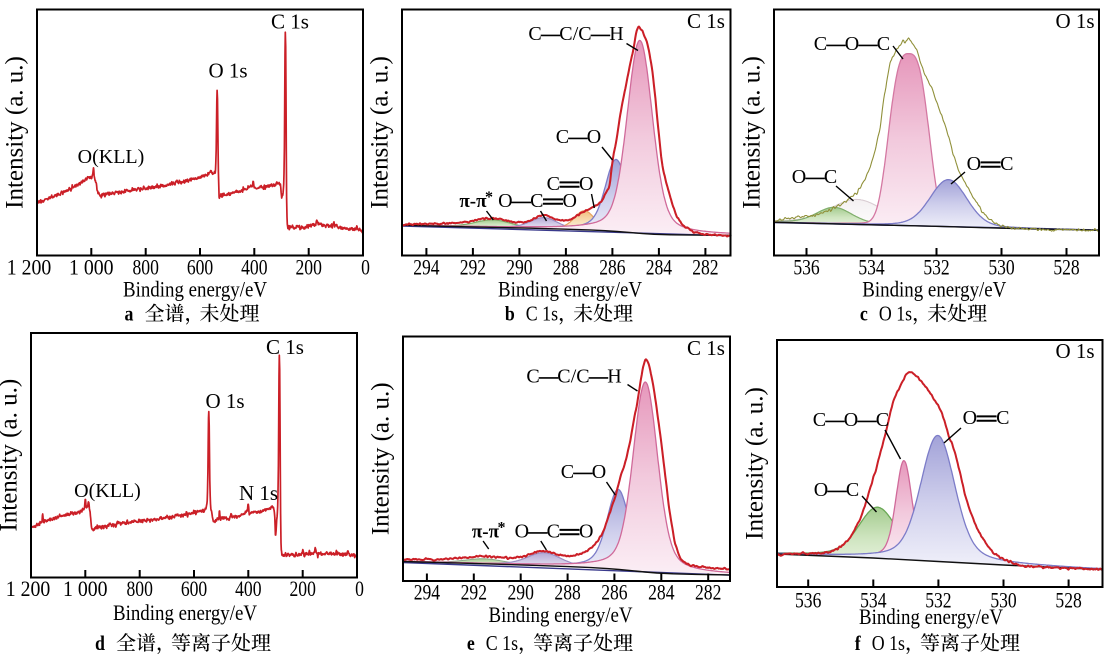 This screenshot has height=658, width=1116. What do you see at coordinates (616, 34) in the screenshot?
I see `svg-text: H` at bounding box center [616, 34].